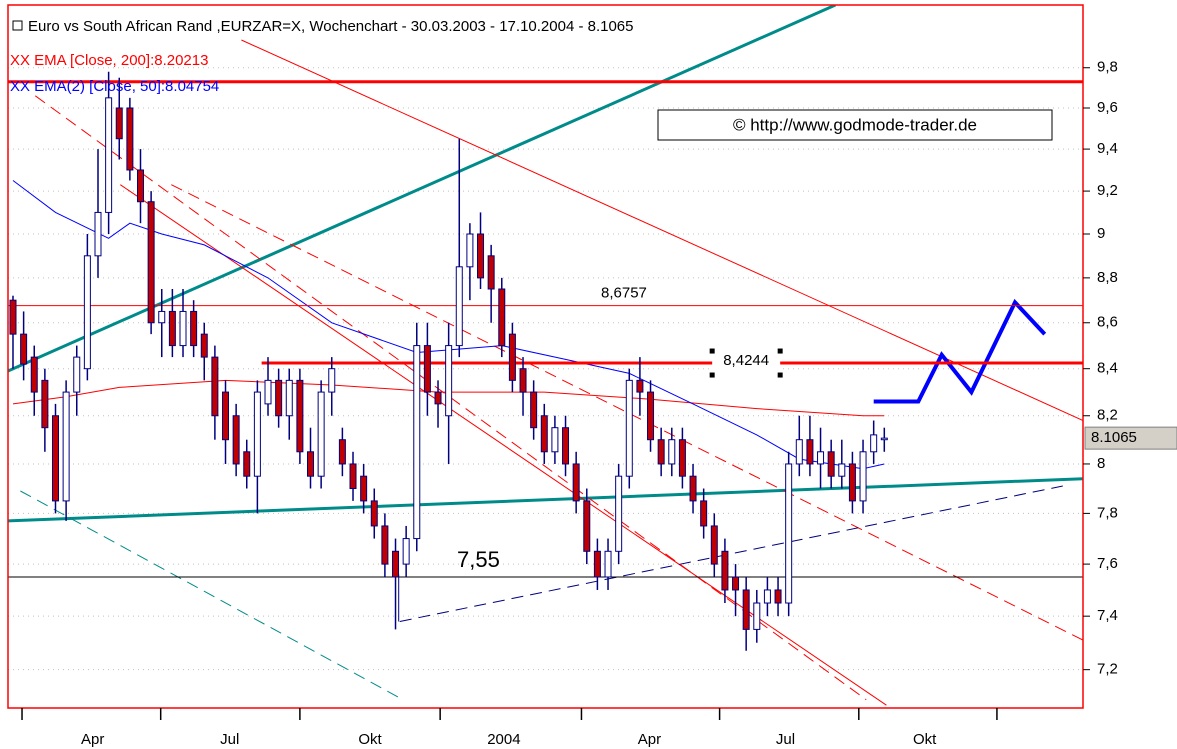 This screenshot has width=1177, height=749. Describe the element at coordinates (1107, 277) in the screenshot. I see `y-tick-label: 8,8` at that location.